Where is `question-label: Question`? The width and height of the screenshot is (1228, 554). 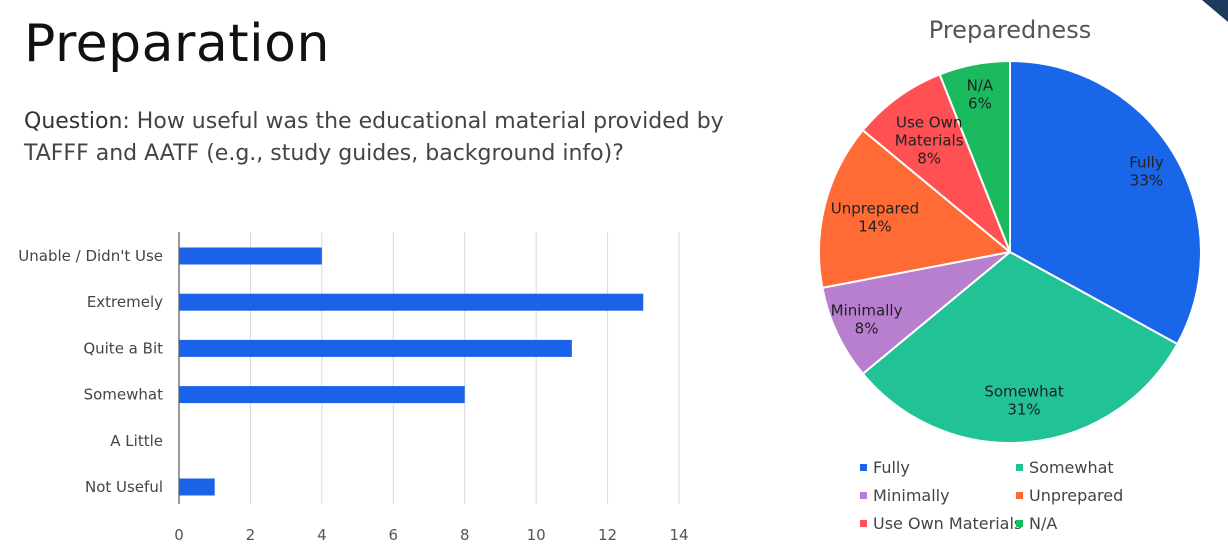 question-label: Question is located at coordinates (73, 121).